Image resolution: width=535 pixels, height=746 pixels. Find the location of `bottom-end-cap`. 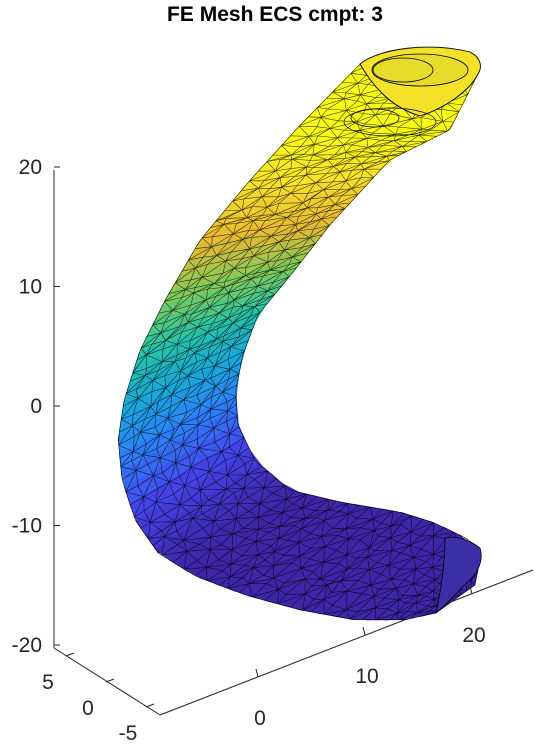

bottom-end-cap is located at coordinates (458, 575).